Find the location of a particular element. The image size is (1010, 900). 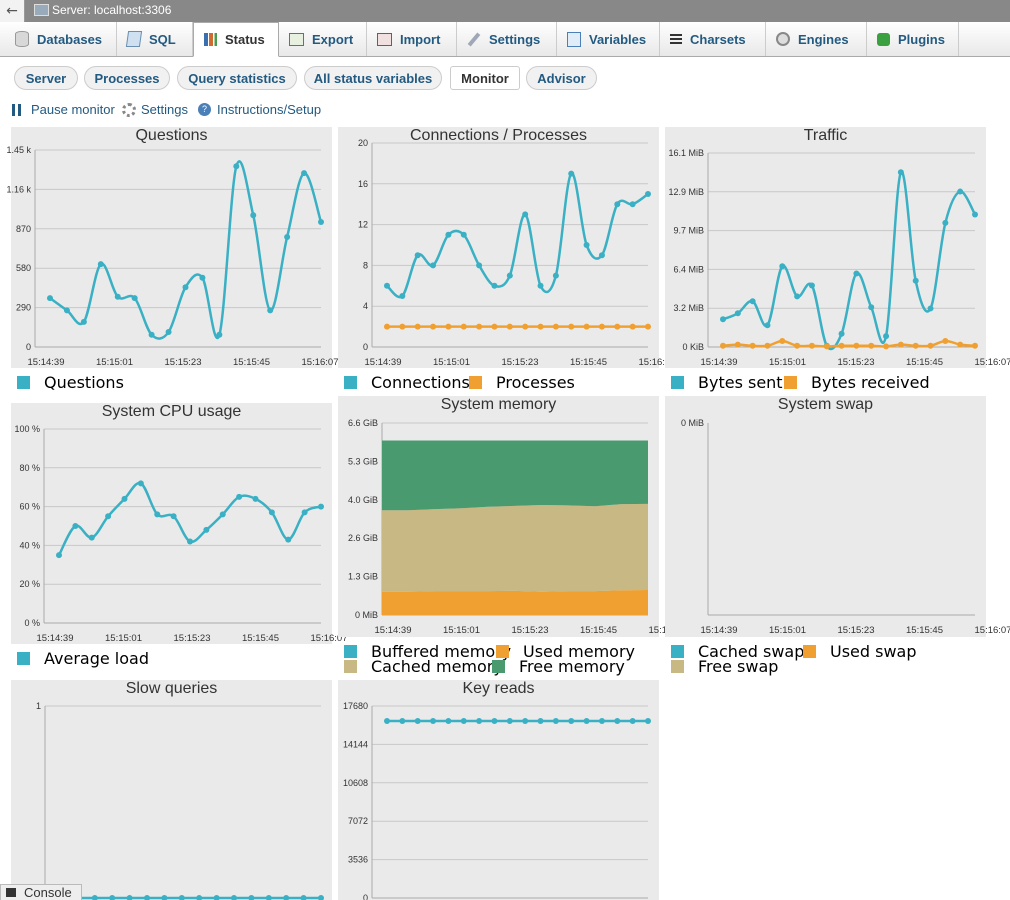

tab-charsets: Charsets is located at coordinates (713, 39).